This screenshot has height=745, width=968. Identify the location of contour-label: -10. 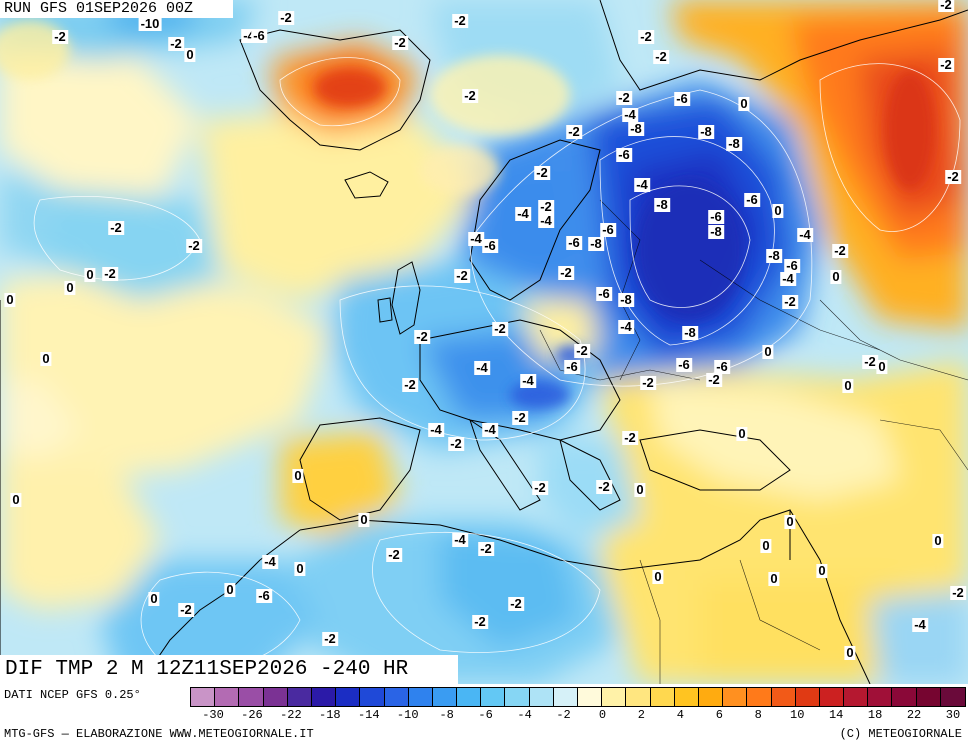
(150, 23).